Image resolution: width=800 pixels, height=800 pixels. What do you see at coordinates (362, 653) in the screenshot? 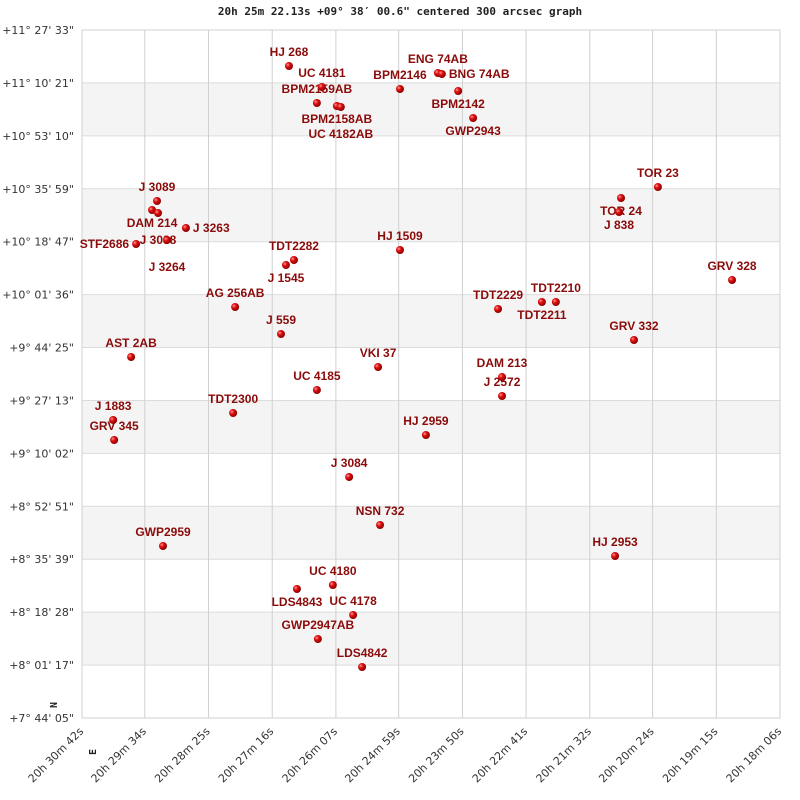
I see `star-label: LDS4842` at bounding box center [362, 653].